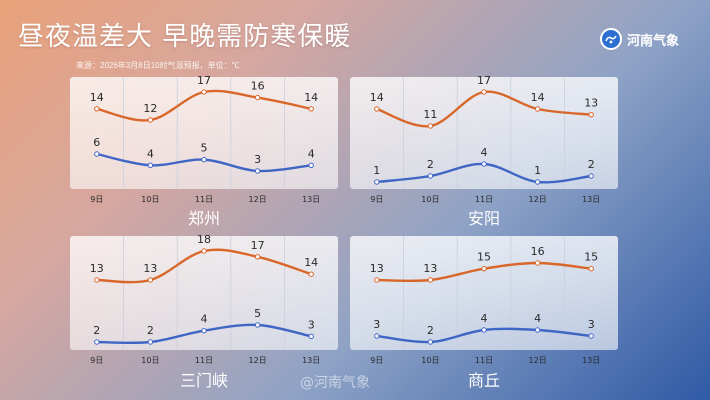 This screenshot has width=710, height=400. Describe the element at coordinates (158, 65) in the screenshot. I see `source-note: 来源：2026年3月8日10时气温预报，单位：℃` at that location.